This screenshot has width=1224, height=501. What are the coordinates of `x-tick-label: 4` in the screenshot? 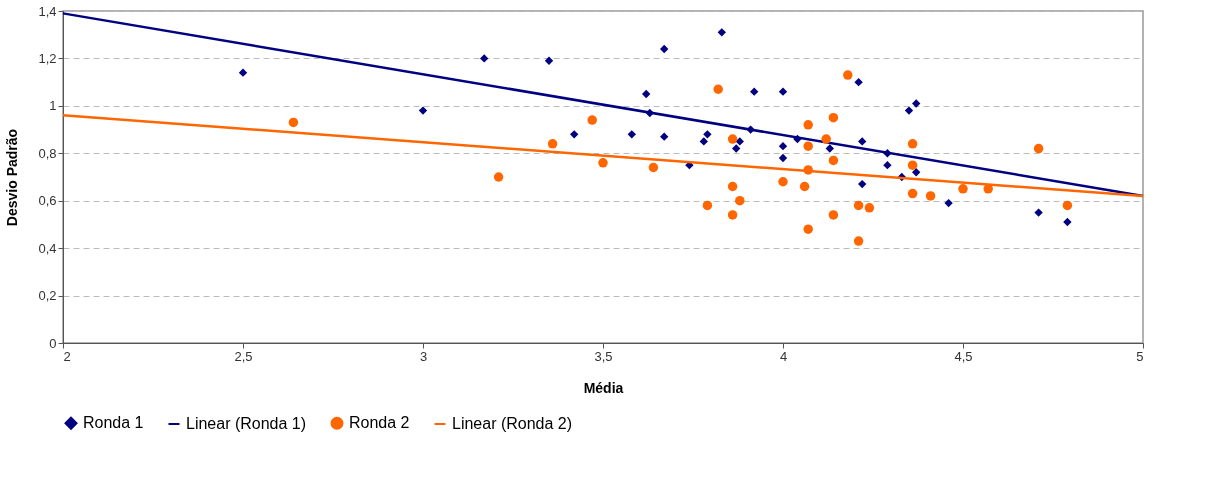 It's located at (783, 356).